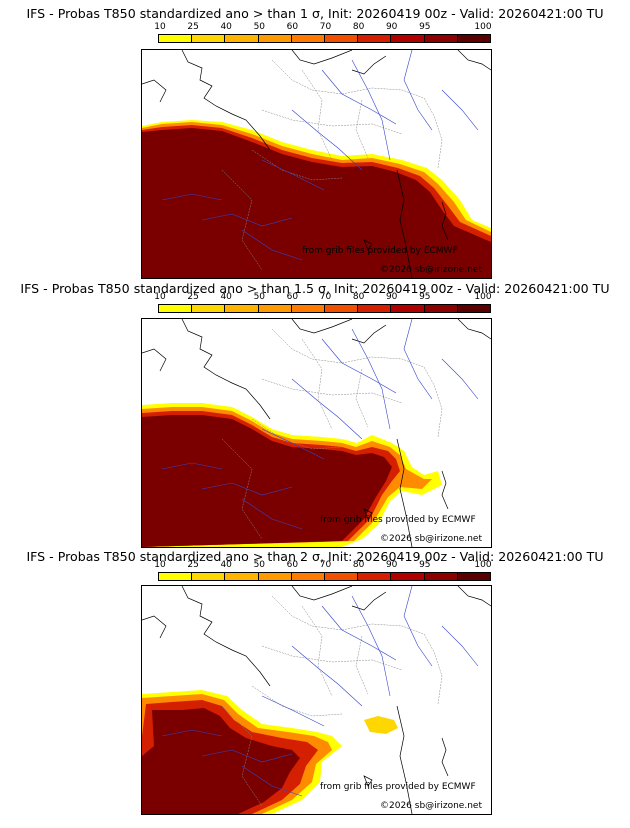  What do you see at coordinates (381, 725) in the screenshot?
I see `prob-field-yellow-island` at bounding box center [381, 725].